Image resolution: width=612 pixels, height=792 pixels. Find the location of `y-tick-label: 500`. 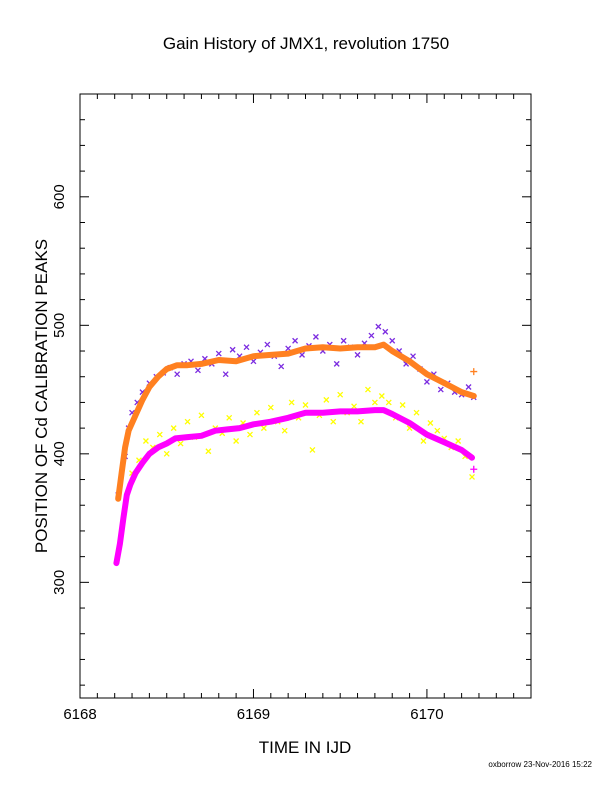

y-tick-label: 500 is located at coordinates (59, 325).